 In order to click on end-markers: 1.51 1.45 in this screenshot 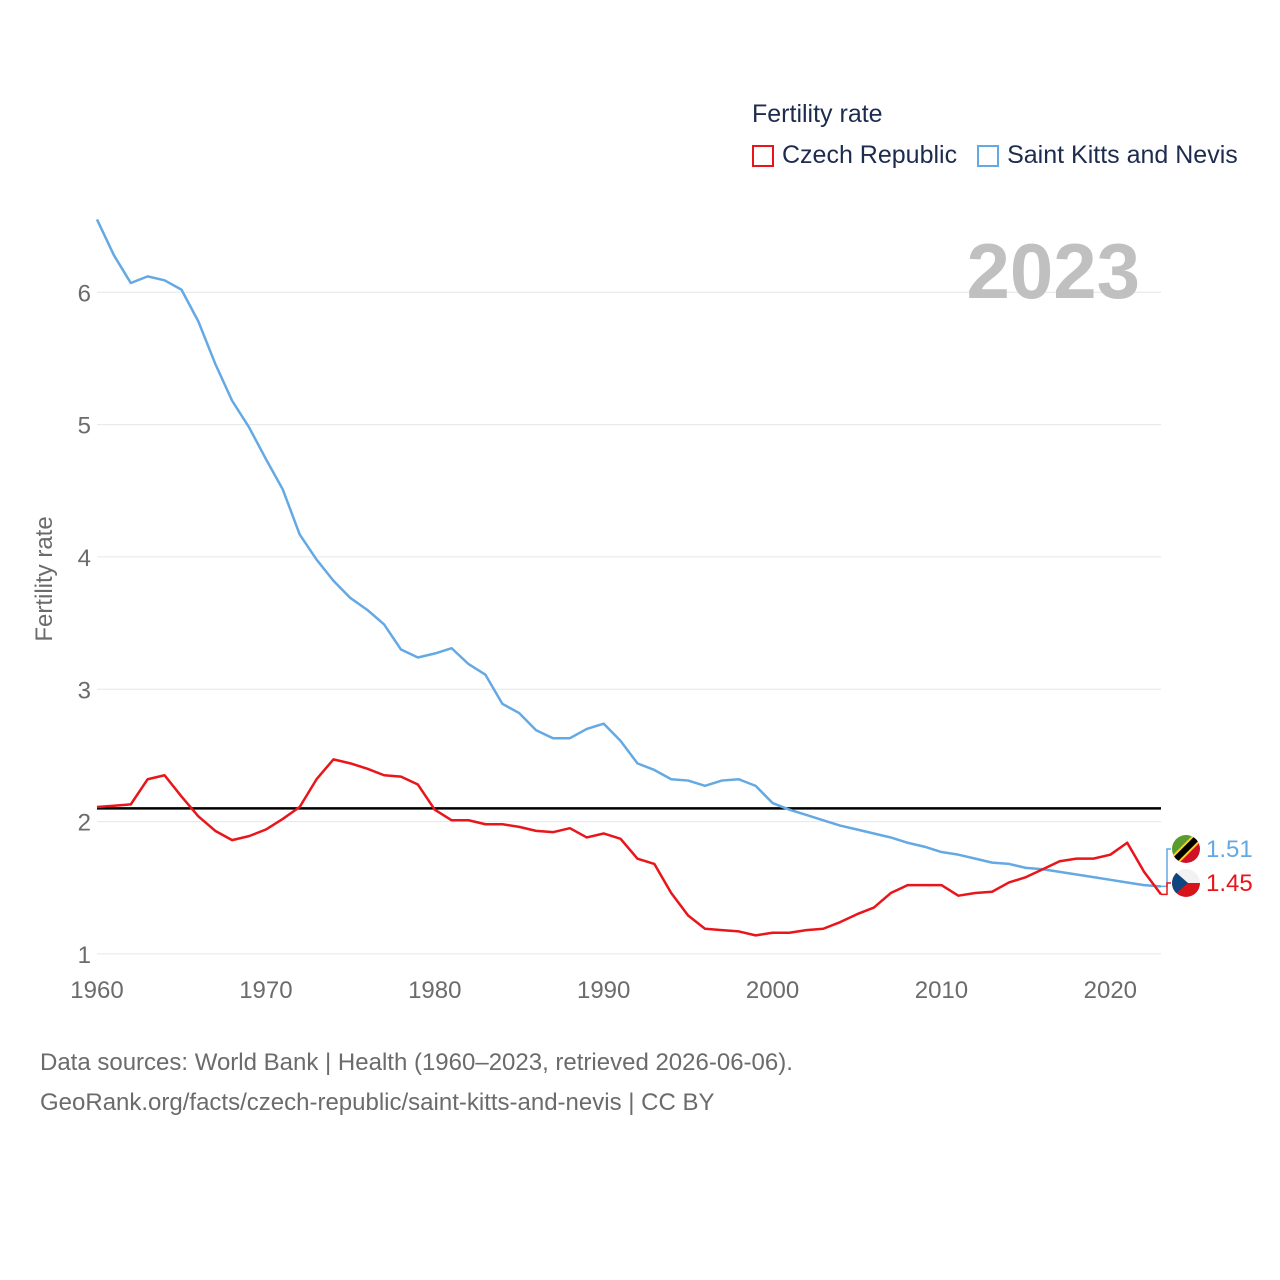, I will do `click(1207, 866)`.